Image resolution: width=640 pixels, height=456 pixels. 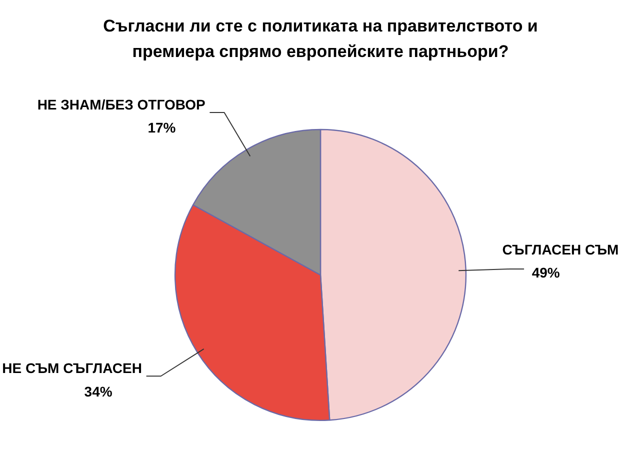 I want to click on data-label: 17%, so click(x=162, y=128).